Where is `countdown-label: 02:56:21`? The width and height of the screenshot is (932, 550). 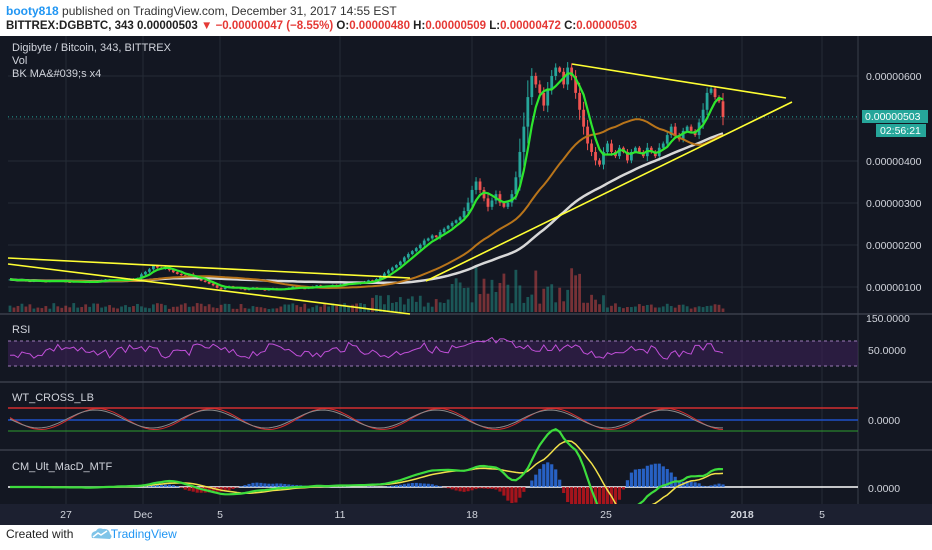
countdown-label: 02:56:21 is located at coordinates (900, 131).